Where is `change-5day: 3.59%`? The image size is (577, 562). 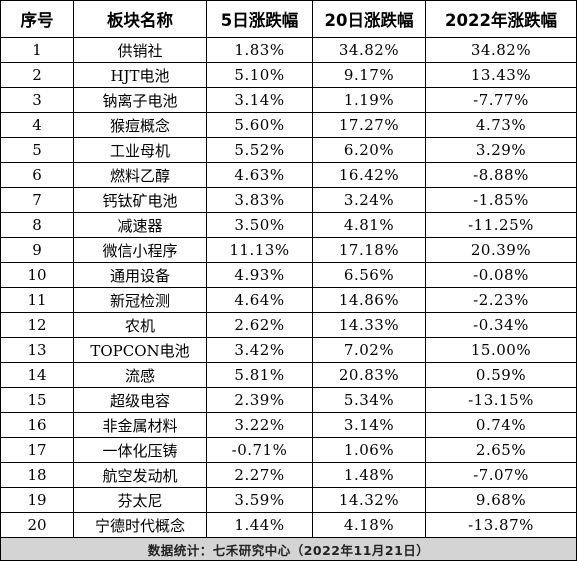
change-5day: 3.59% is located at coordinates (259, 500).